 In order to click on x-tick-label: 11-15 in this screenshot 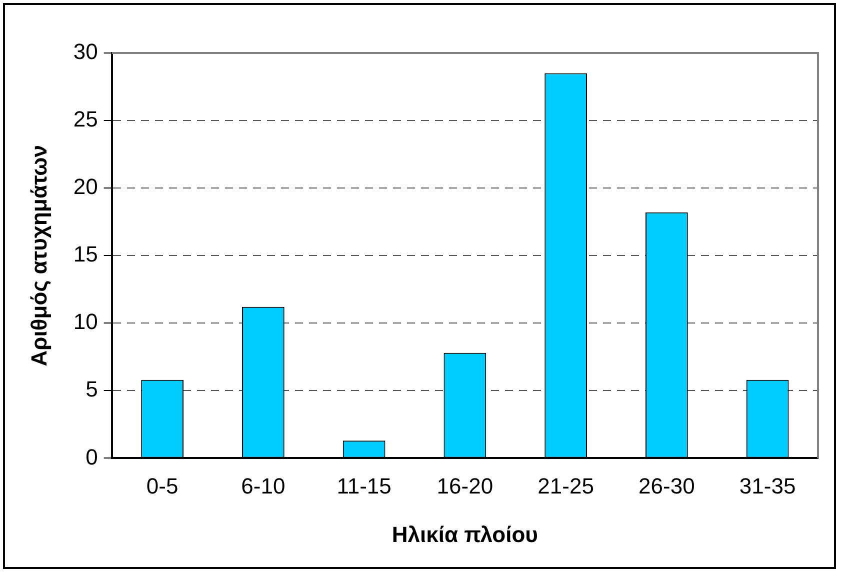, I will do `click(364, 485)`.